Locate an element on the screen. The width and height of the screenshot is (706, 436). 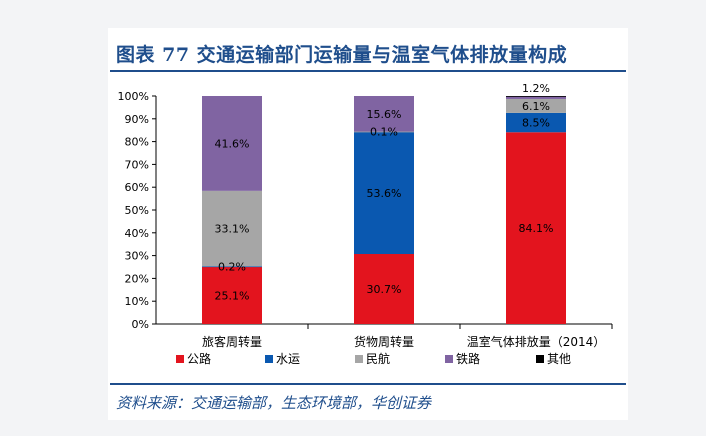
legend-swatch-民航 is located at coordinates (359, 359).